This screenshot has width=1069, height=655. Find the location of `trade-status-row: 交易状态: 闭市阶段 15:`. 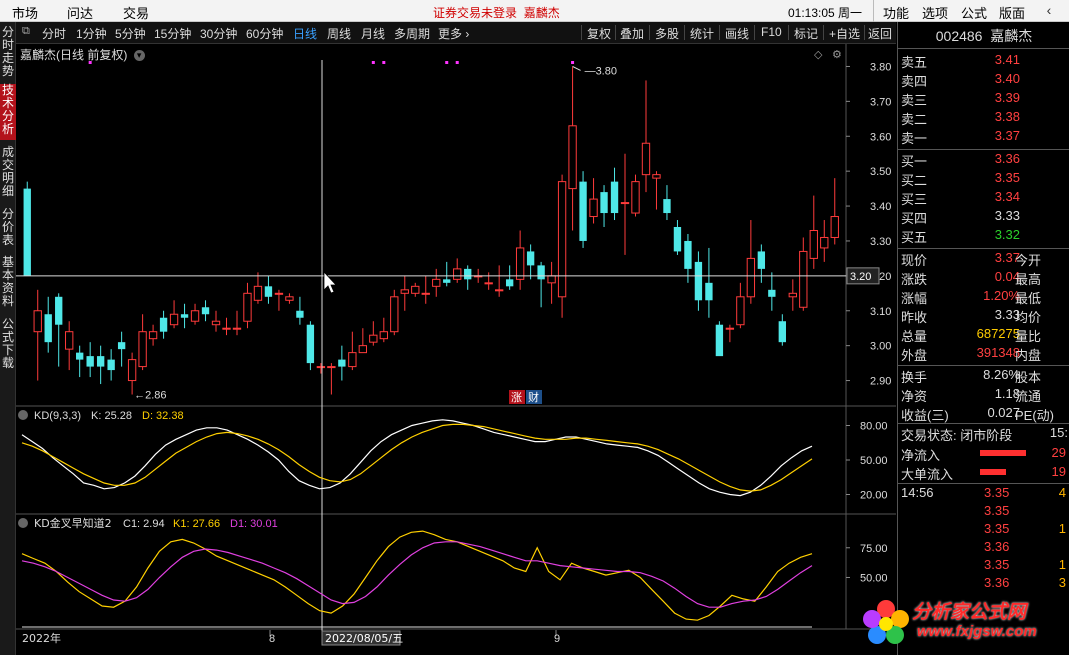

trade-status-row: 交易状态: 闭市阶段 15: is located at coordinates (983, 434).